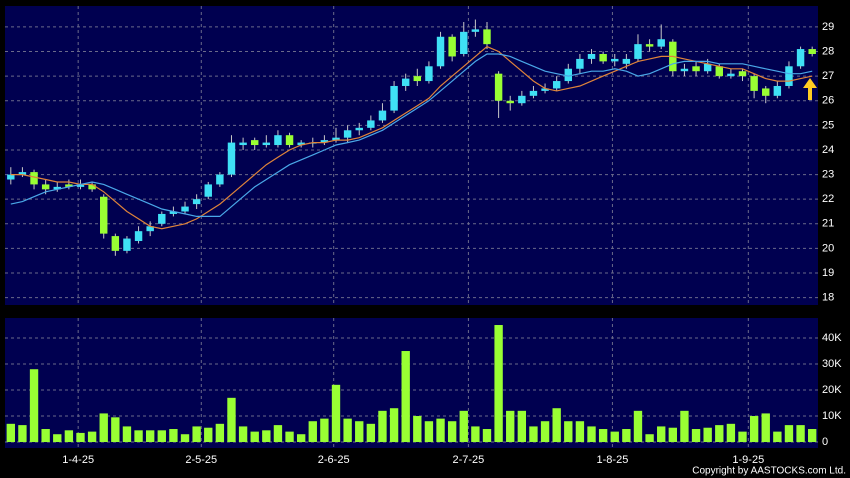  Describe the element at coordinates (828, 150) in the screenshot. I see `y-tick-label: 24` at that location.